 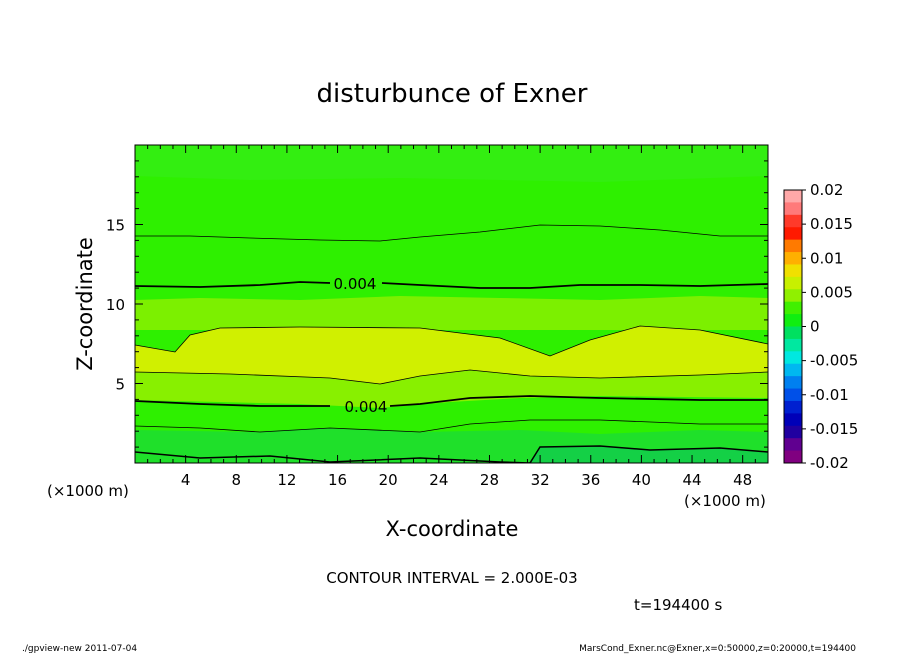 I want to click on x-unit-label-left: (×1000 m), so click(x=88, y=491).